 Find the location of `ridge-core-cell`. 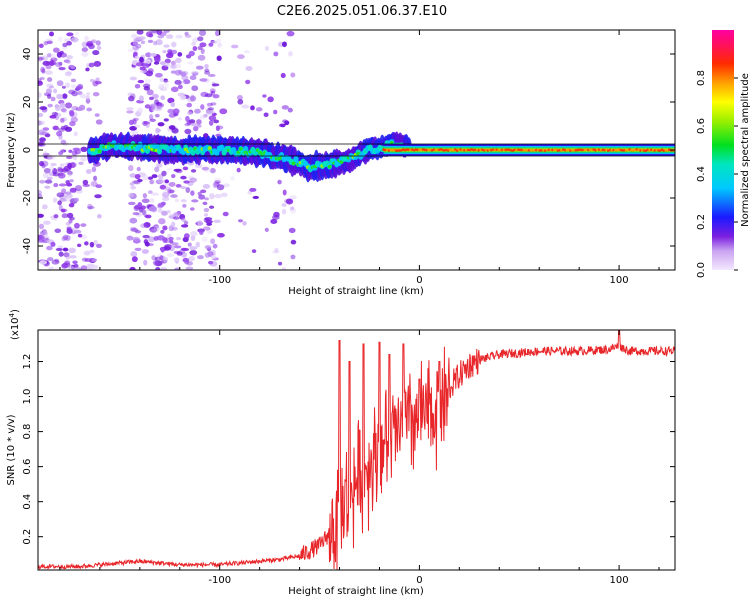

ridge-core-cell is located at coordinates (99, 151).